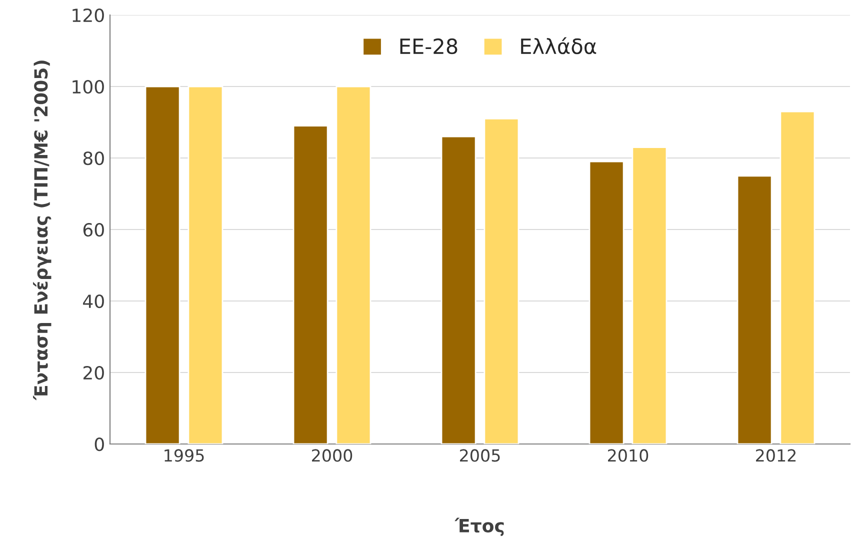  What do you see at coordinates (93, 158) in the screenshot?
I see `y-tick-label: 80` at bounding box center [93, 158].